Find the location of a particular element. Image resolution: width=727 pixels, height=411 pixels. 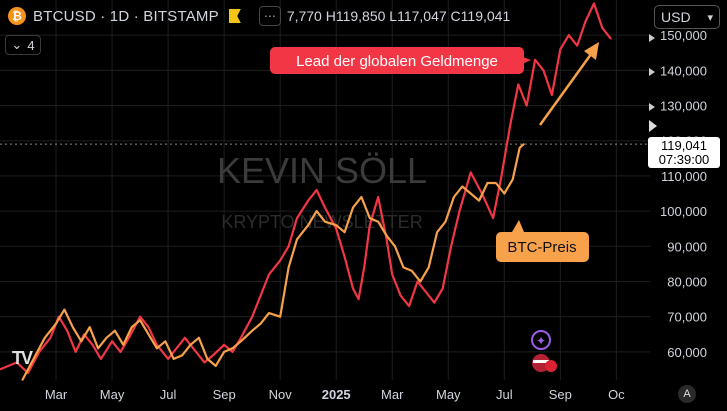

tradingview-logo-icon: TV is located at coordinates (22, 358).